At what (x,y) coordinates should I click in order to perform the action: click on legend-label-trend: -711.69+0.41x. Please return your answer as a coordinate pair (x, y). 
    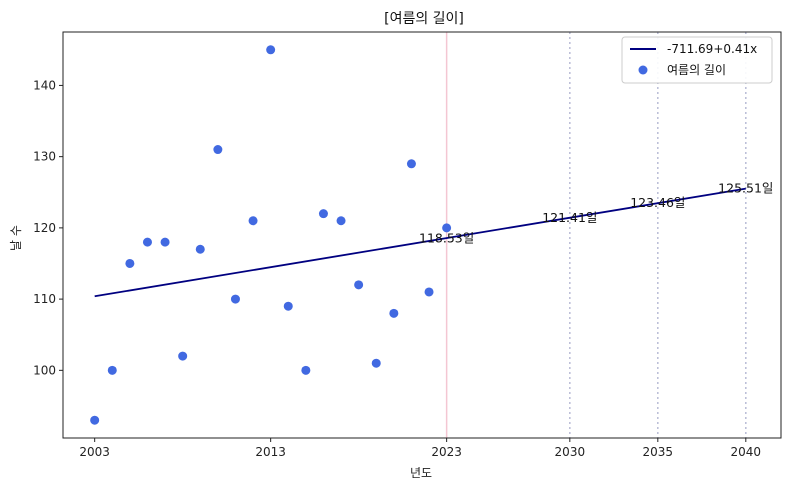
    Looking at the image, I should click on (712, 49).